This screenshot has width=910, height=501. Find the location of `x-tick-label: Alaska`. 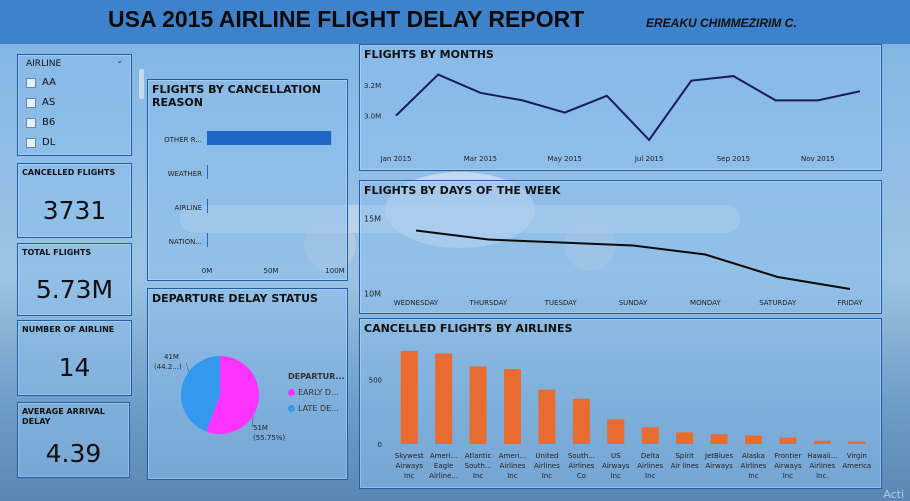

x-tick-label: Alaska is located at coordinates (753, 456).